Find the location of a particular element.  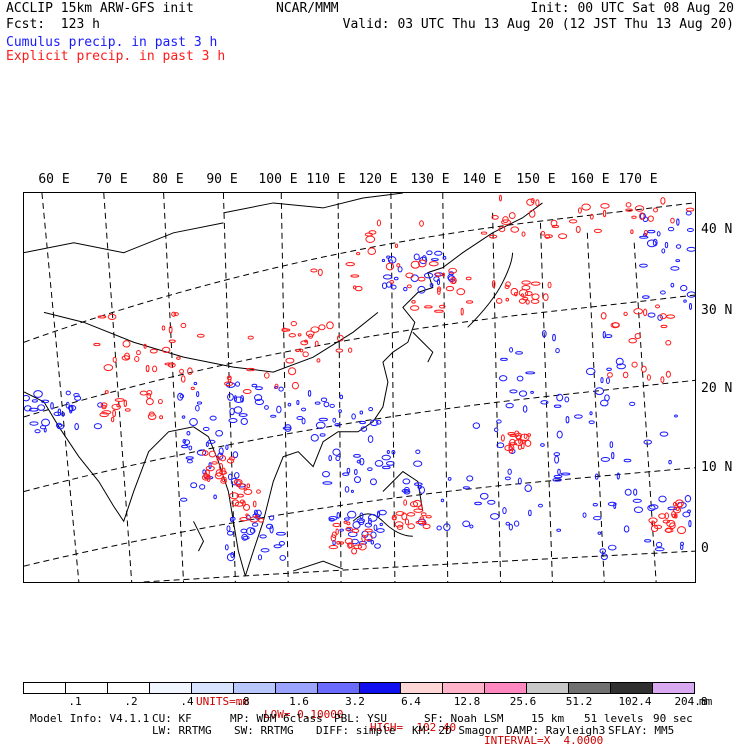

header-title: ACCLIP 15km ARW-GFS init is located at coordinates (100, 8).